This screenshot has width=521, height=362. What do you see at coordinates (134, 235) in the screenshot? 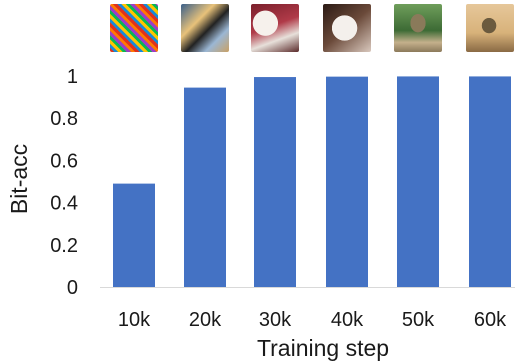
I see `bar-10k` at bounding box center [134, 235].